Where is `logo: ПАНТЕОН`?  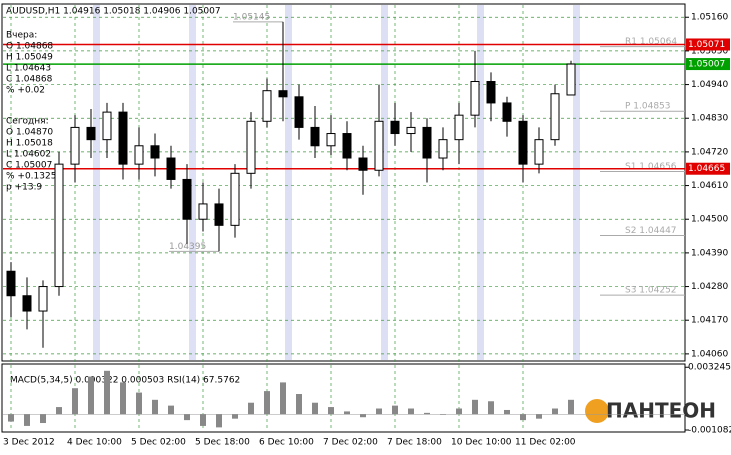
logo: ПАНТЕОН is located at coordinates (650, 411).